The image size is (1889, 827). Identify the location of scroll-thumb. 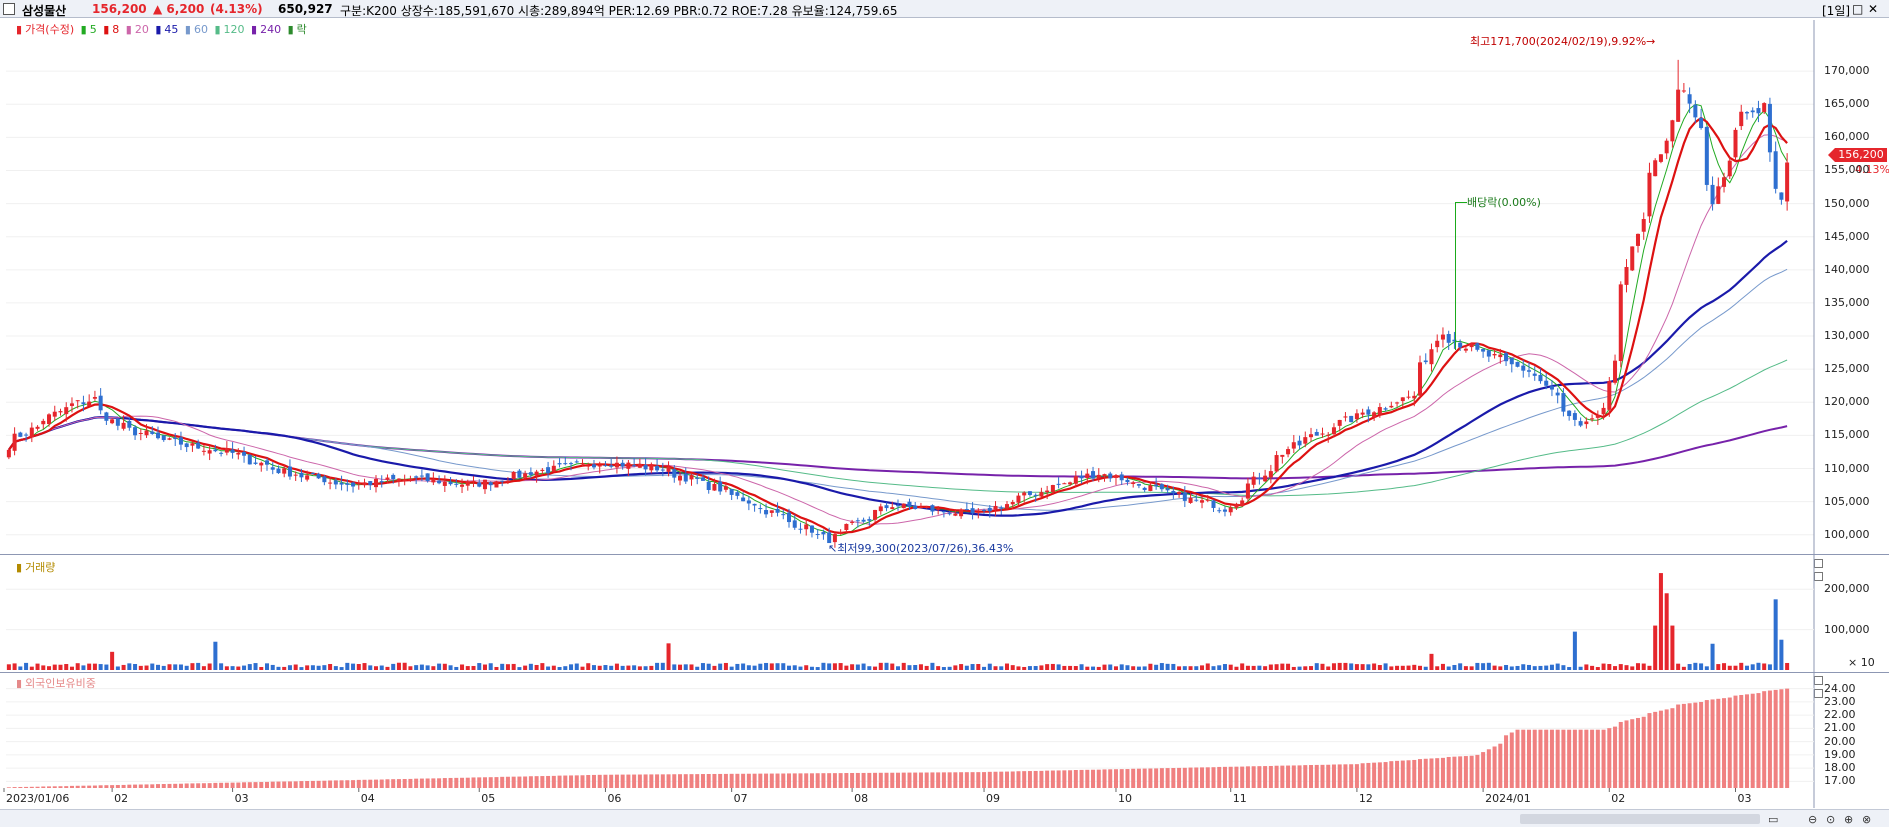
(1640, 819).